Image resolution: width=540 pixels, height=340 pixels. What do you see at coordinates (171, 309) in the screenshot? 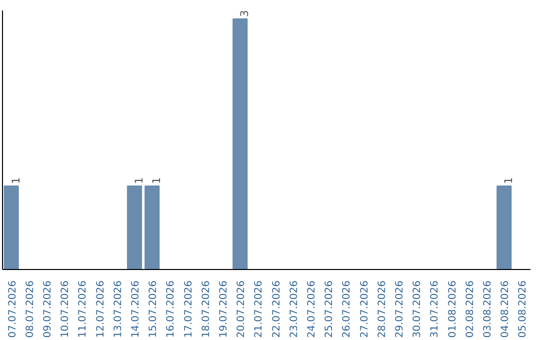
I see `x-tick-label: 16.07.2026` at bounding box center [171, 309].